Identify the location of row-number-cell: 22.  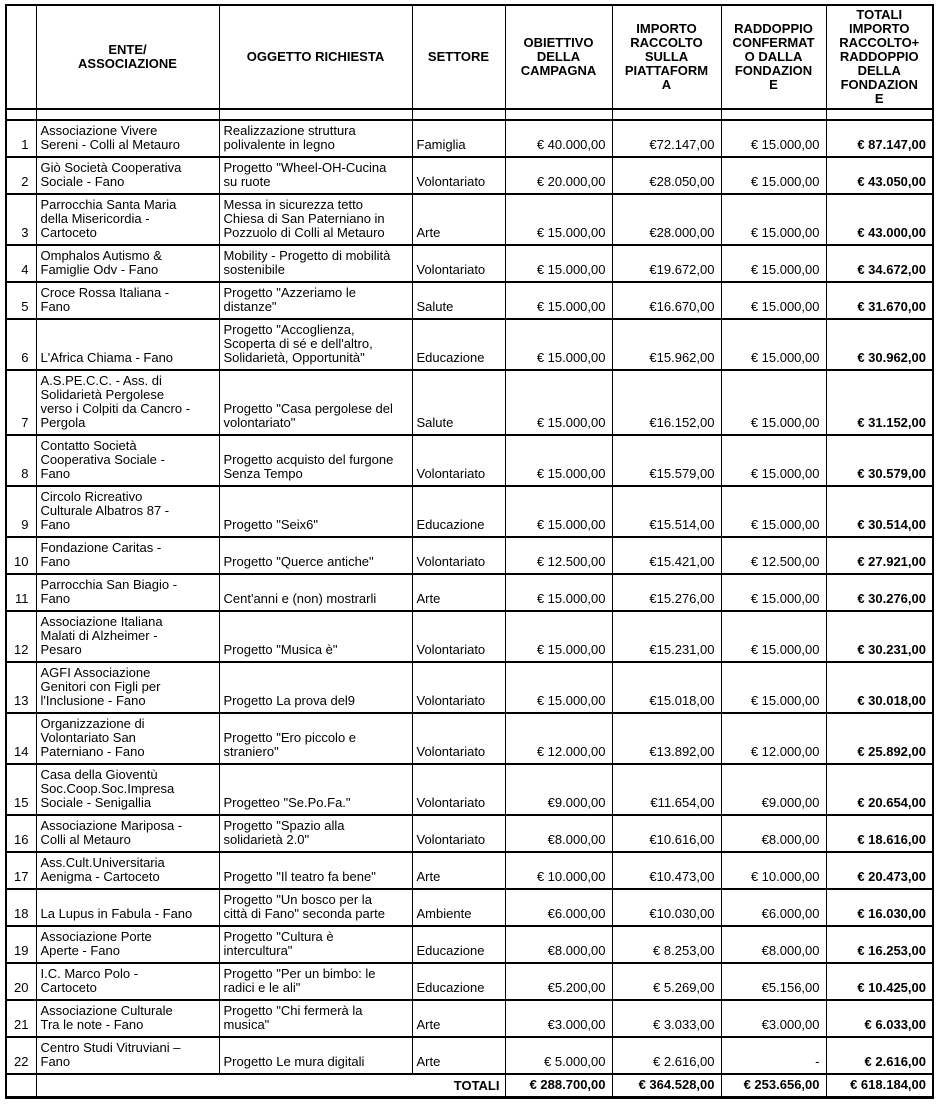
(21, 1055).